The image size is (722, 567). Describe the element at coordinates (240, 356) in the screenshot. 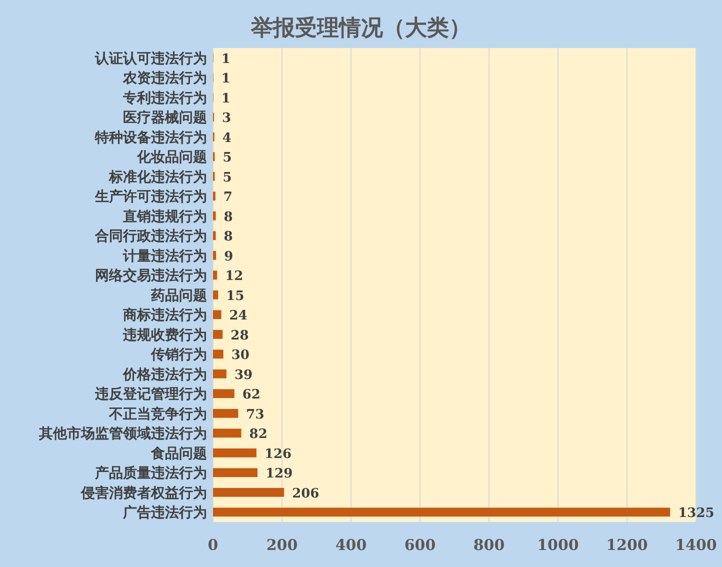

I see `data-label: 30` at that location.